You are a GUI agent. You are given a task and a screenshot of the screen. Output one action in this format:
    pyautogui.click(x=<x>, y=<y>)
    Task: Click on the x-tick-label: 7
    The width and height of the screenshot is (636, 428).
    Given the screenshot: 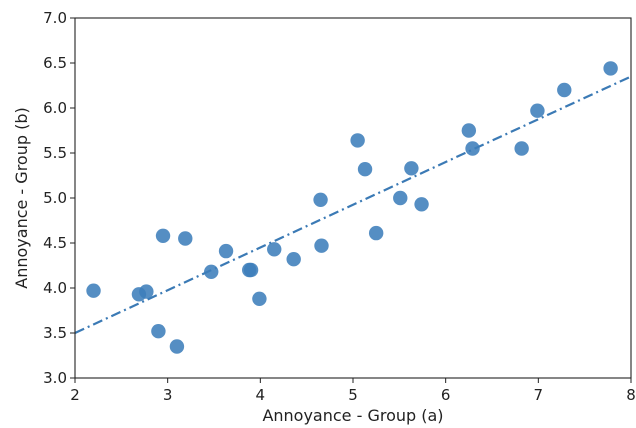 What is the action you would take?
    pyautogui.click(x=539, y=395)
    